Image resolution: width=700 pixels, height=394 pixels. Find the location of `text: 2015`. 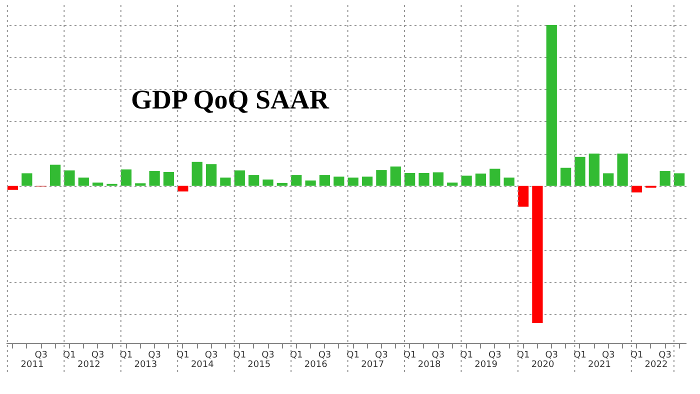

text: 2015 is located at coordinates (259, 365).